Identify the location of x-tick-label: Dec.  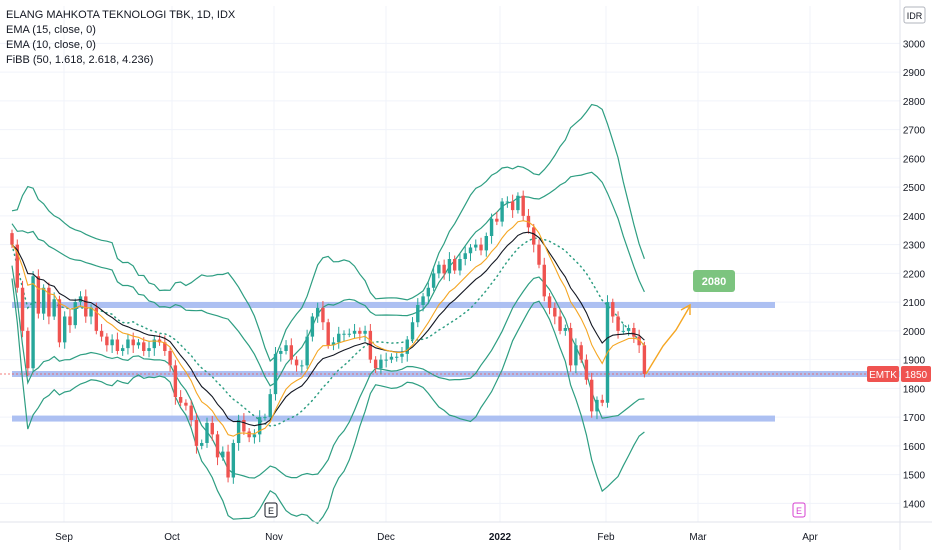
(386, 537).